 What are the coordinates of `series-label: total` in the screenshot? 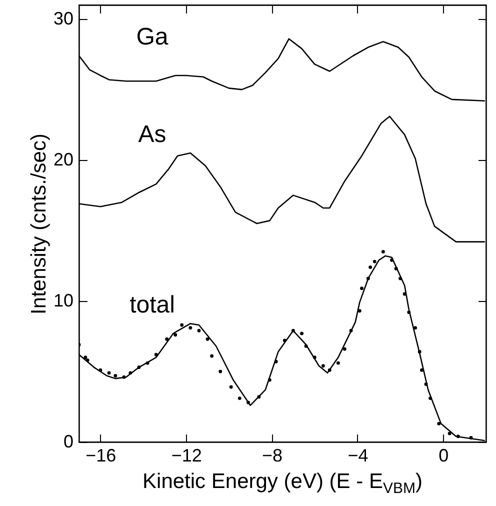 It's located at (152, 305).